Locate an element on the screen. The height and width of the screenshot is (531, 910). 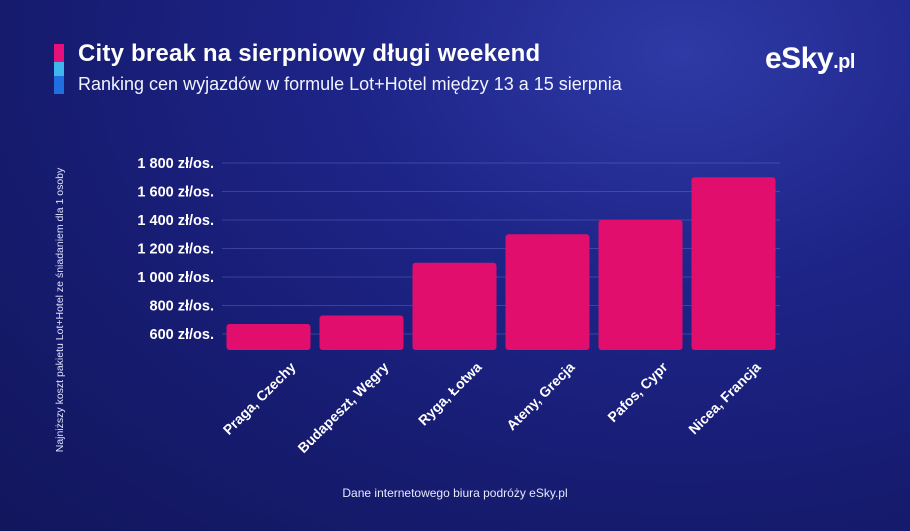
page-title: City break na sierpniowy długi weekend is located at coordinates (309, 53).